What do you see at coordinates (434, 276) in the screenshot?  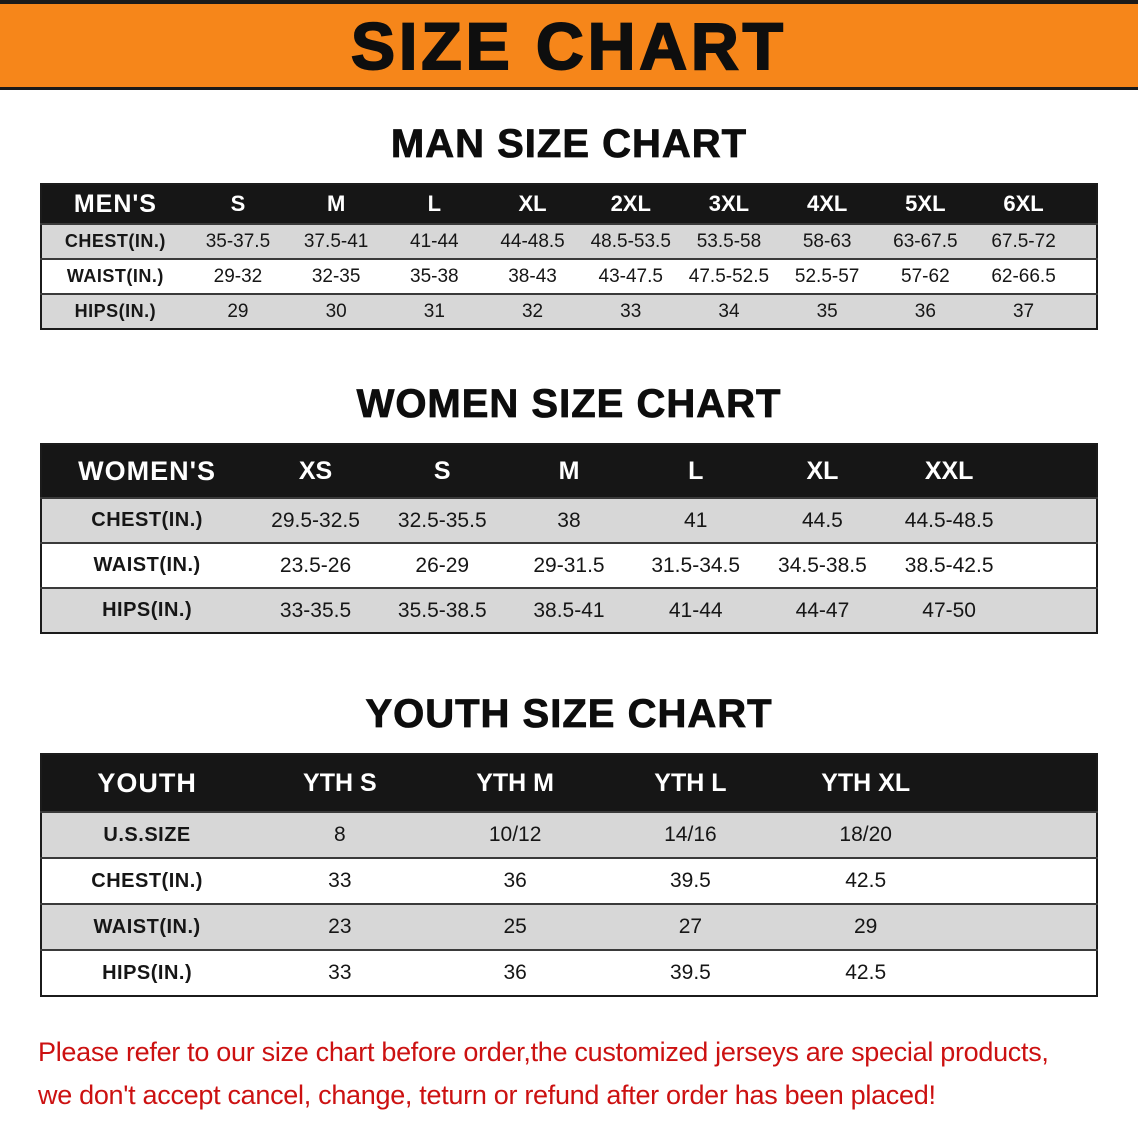 I see `size-value-cell: 35-38` at bounding box center [434, 276].